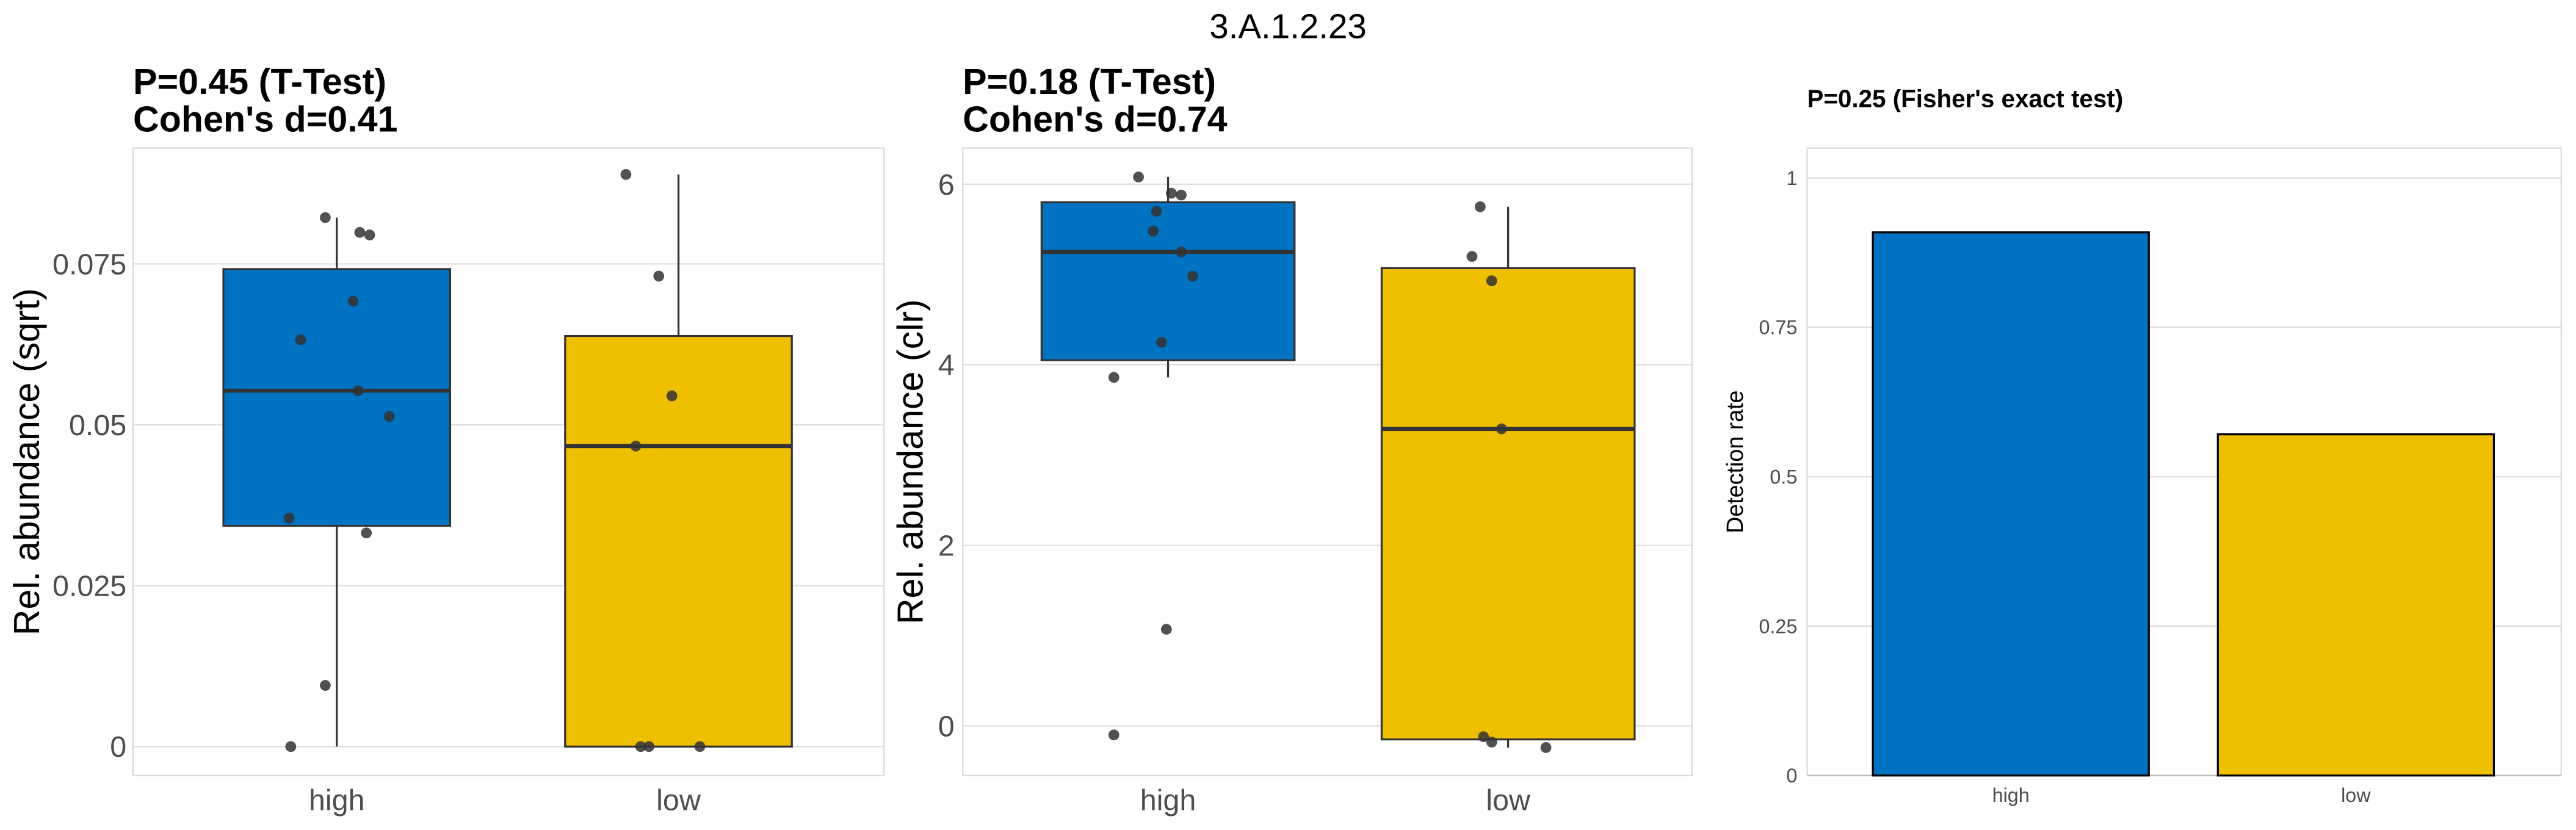 This screenshot has height=830, width=2576. Describe the element at coordinates (2011, 504) in the screenshot. I see `bar-high` at that location.